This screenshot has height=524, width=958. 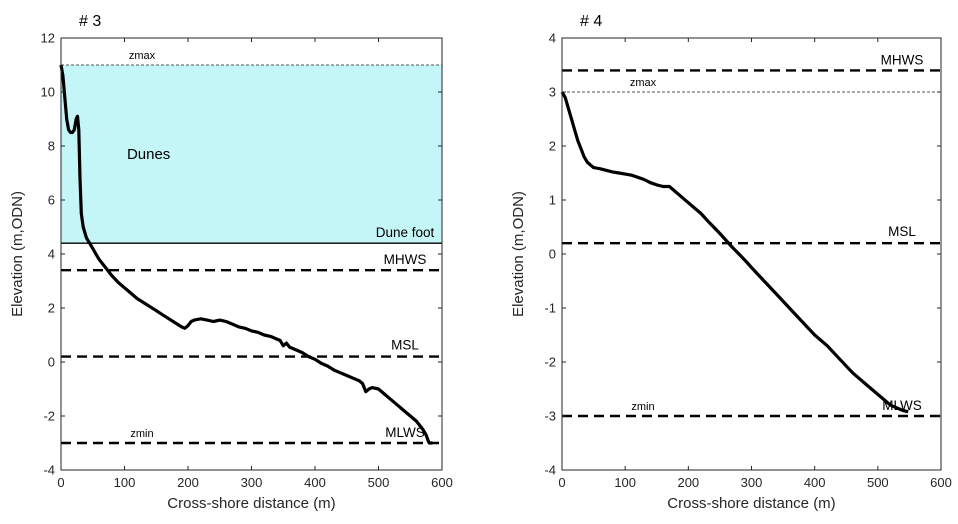 What do you see at coordinates (48, 92) in the screenshot?
I see `y-tick-label: 10` at bounding box center [48, 92].